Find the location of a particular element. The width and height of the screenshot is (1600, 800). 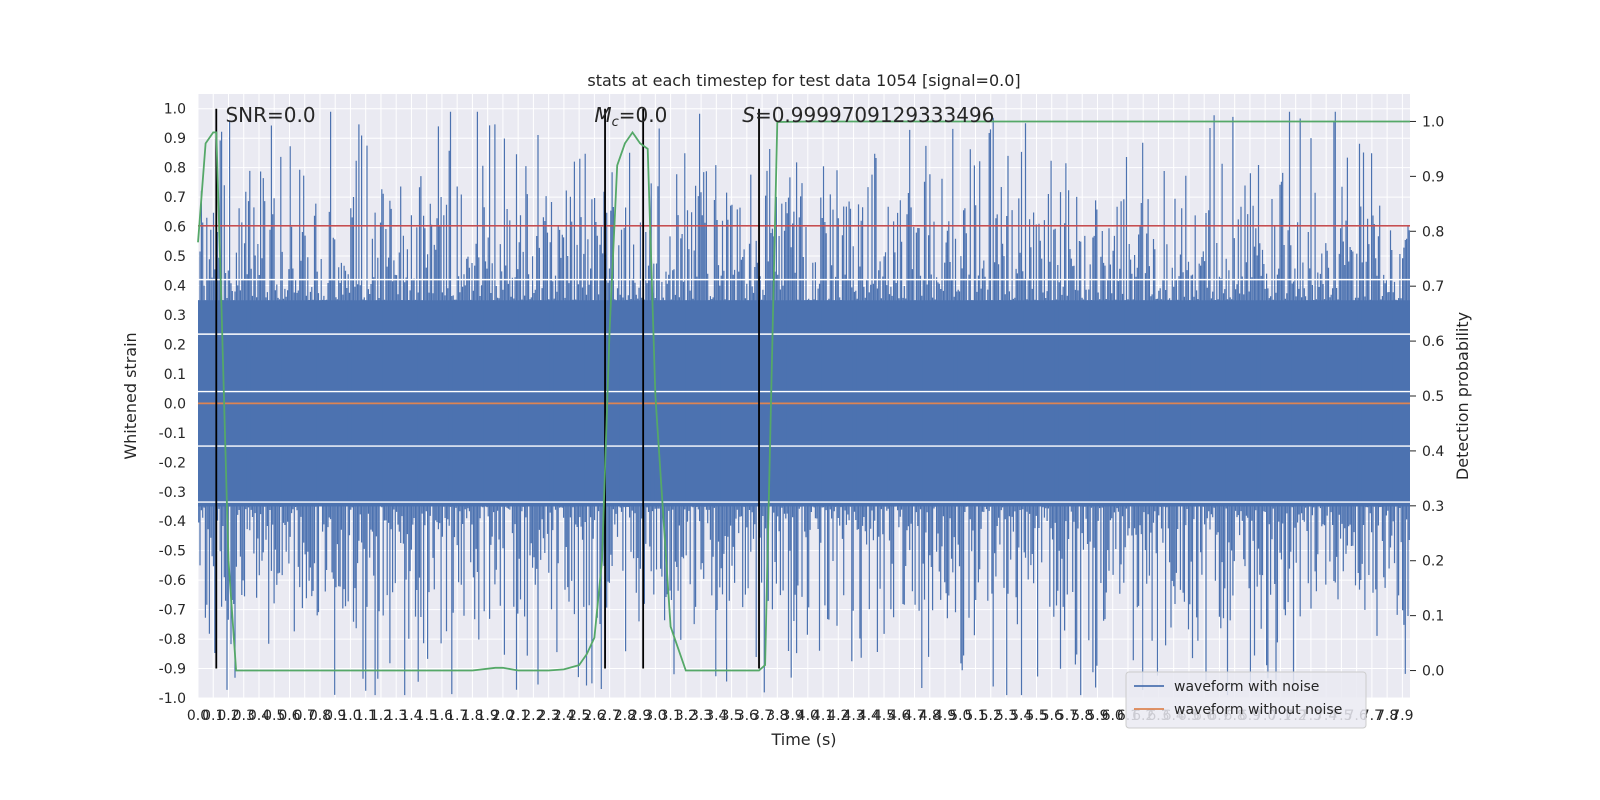

x-tick-label: 2.2 is located at coordinates (533, 716).